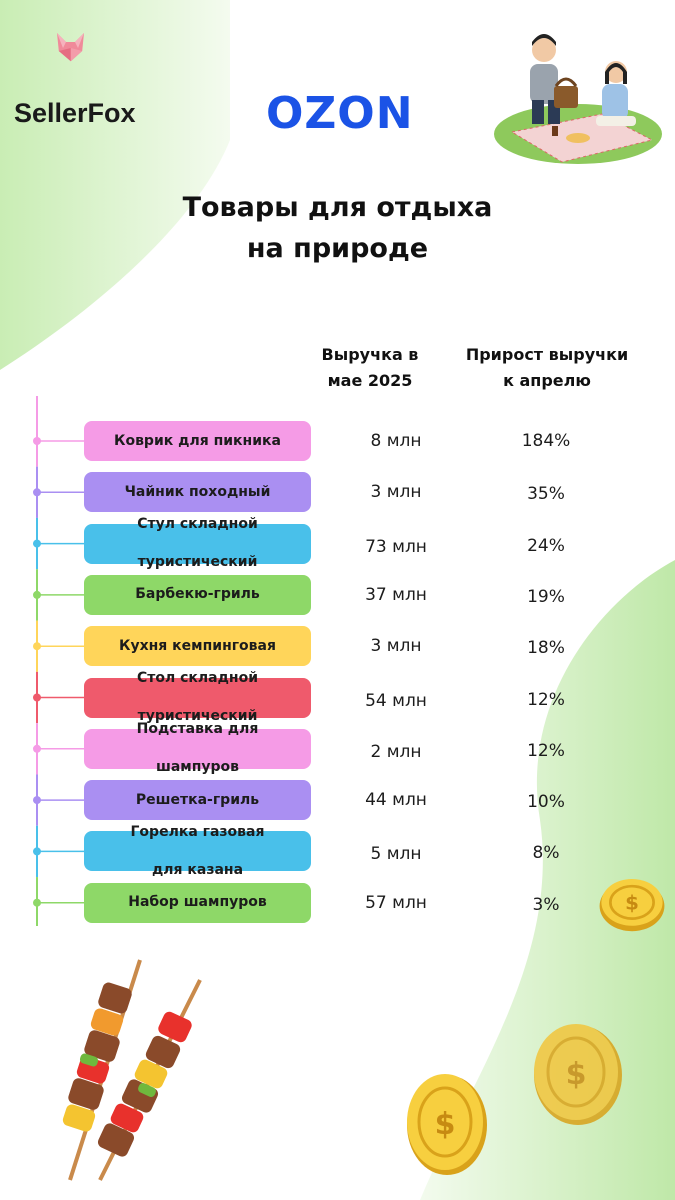 The height and width of the screenshot is (1200, 675). What do you see at coordinates (546, 904) in the screenshot?
I see `growth-value: 3%` at bounding box center [546, 904].